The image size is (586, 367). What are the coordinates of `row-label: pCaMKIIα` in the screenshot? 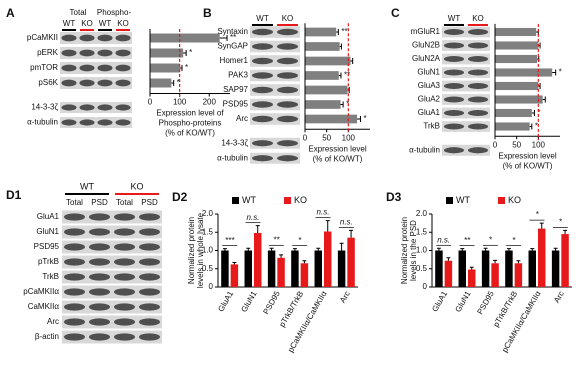 It's located at (41, 291).